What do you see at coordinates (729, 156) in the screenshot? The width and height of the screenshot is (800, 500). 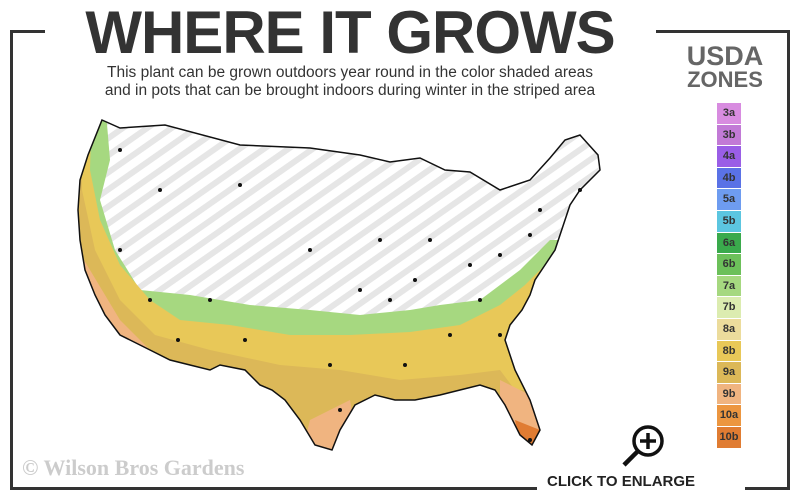 I see `legend-zone-4a: 4a` at bounding box center [729, 156].